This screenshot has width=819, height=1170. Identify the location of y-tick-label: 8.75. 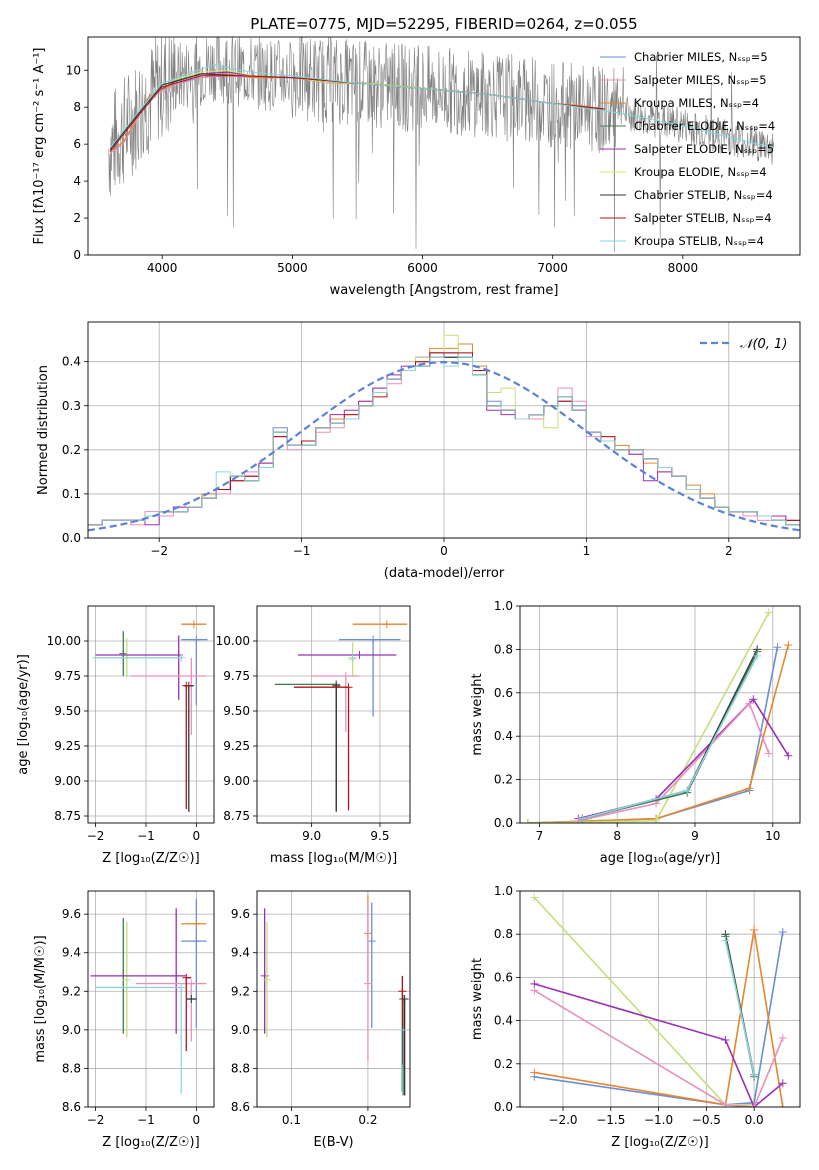
(67, 816).